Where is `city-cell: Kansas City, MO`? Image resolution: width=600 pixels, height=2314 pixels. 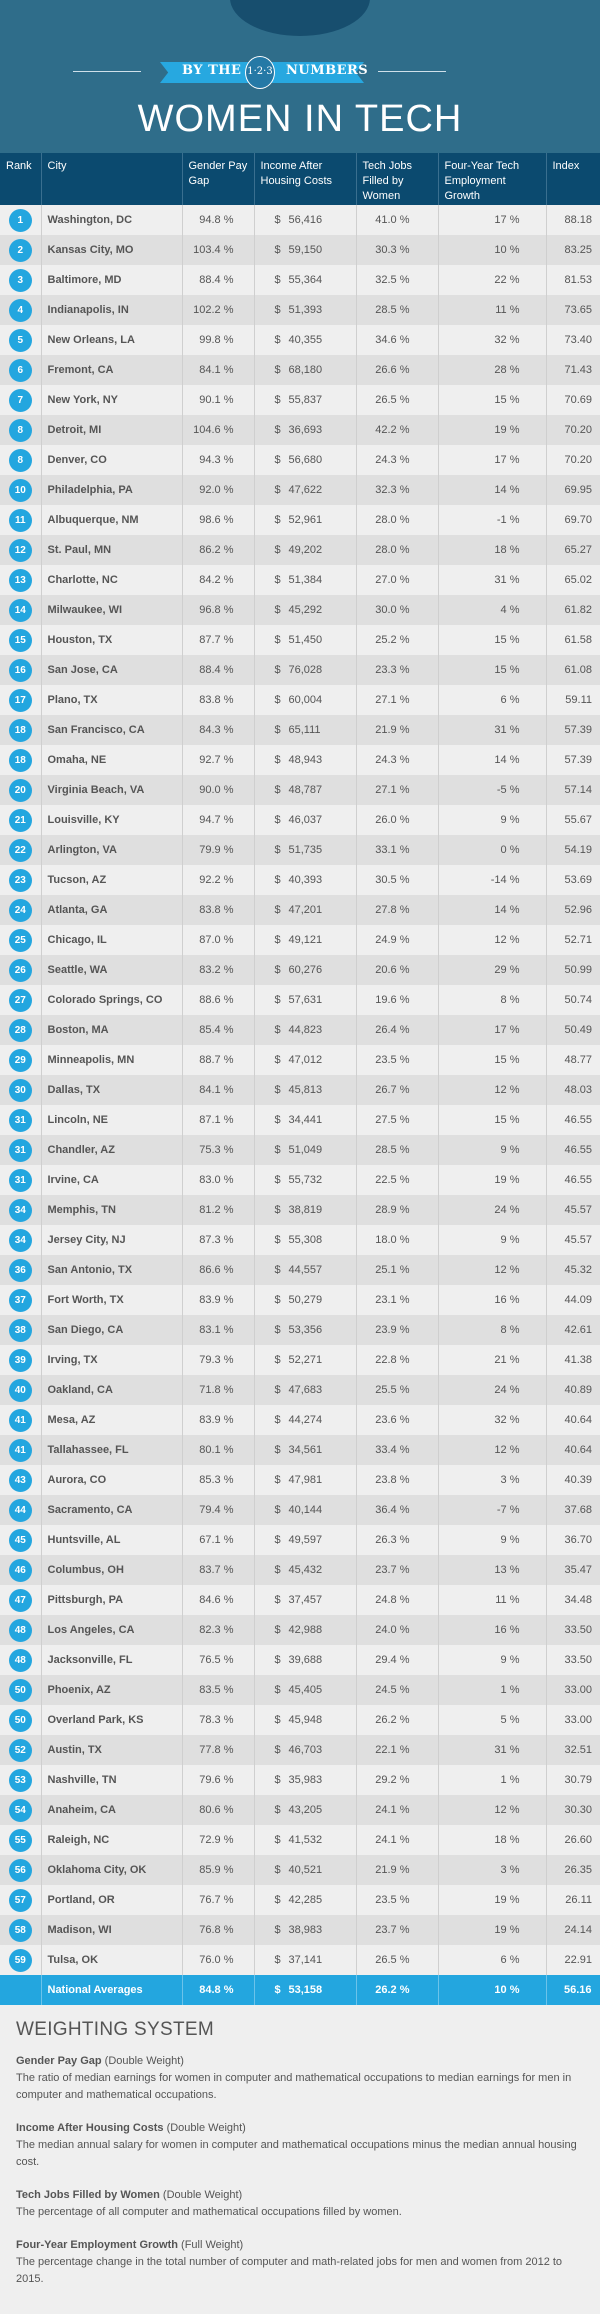 city-cell: Kansas City, MO is located at coordinates (112, 250).